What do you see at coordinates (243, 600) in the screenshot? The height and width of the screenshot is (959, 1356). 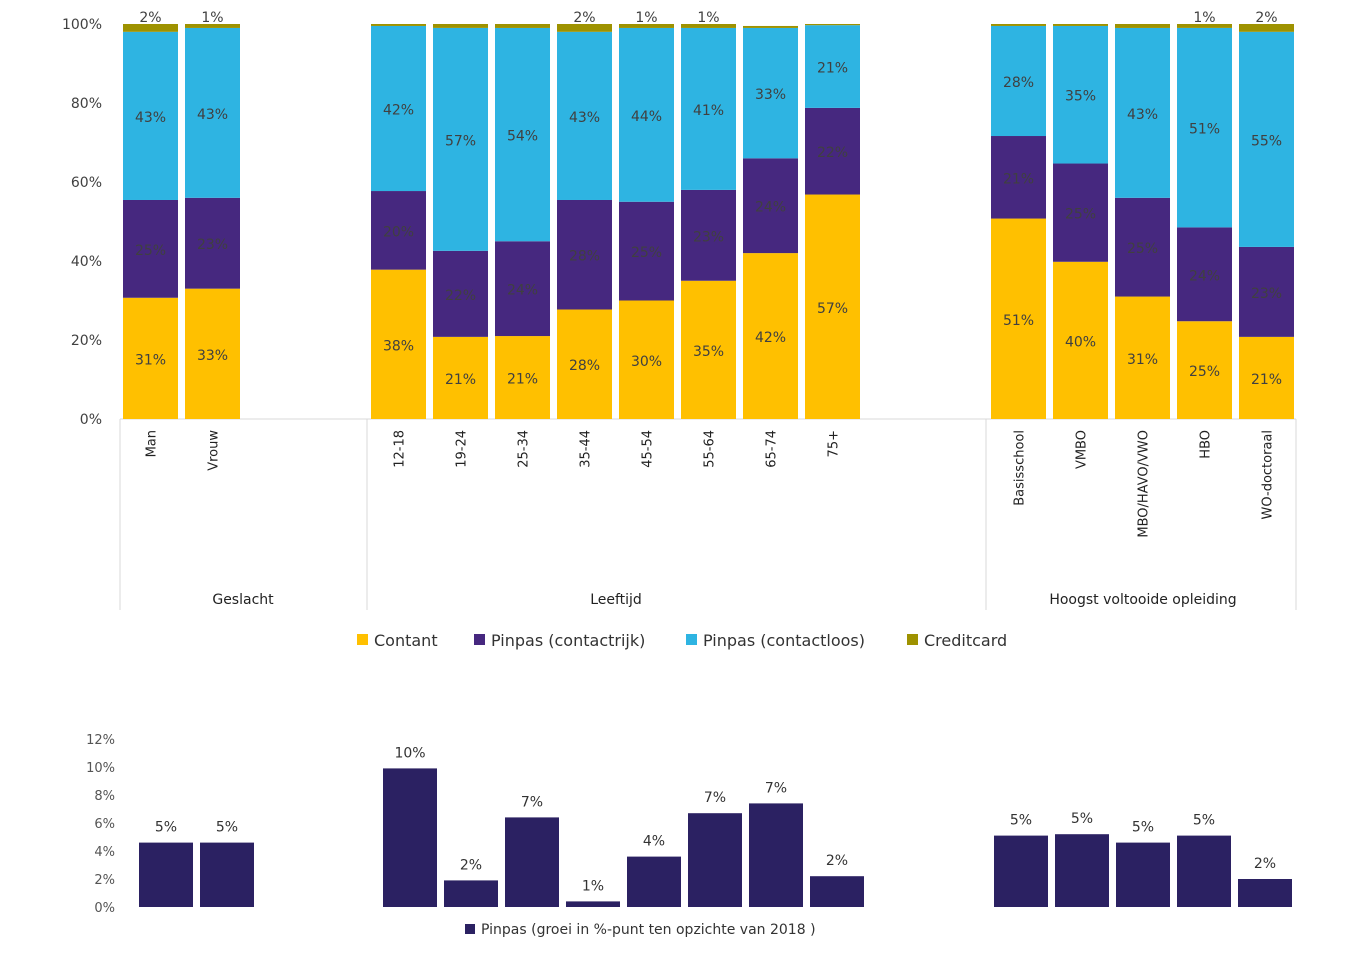 I see `group-label: Geslacht` at bounding box center [243, 600].